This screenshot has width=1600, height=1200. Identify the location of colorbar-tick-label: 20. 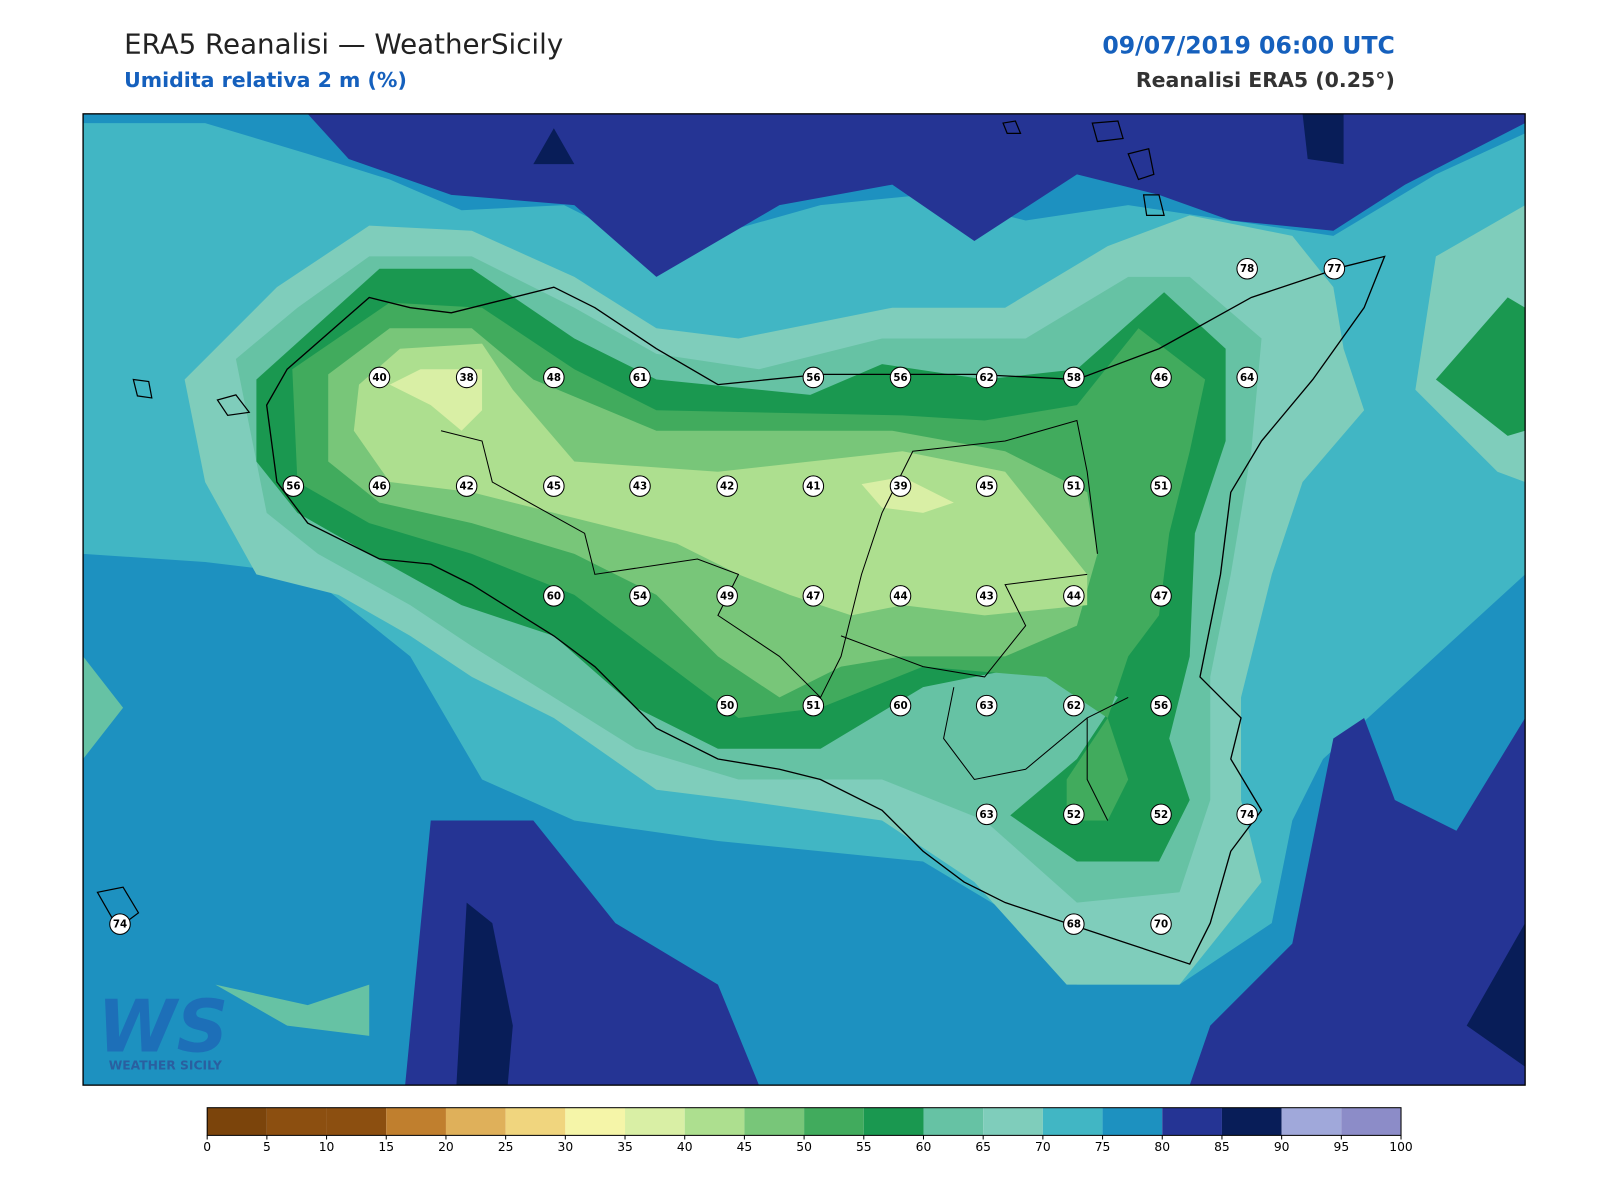
(446, 1147).